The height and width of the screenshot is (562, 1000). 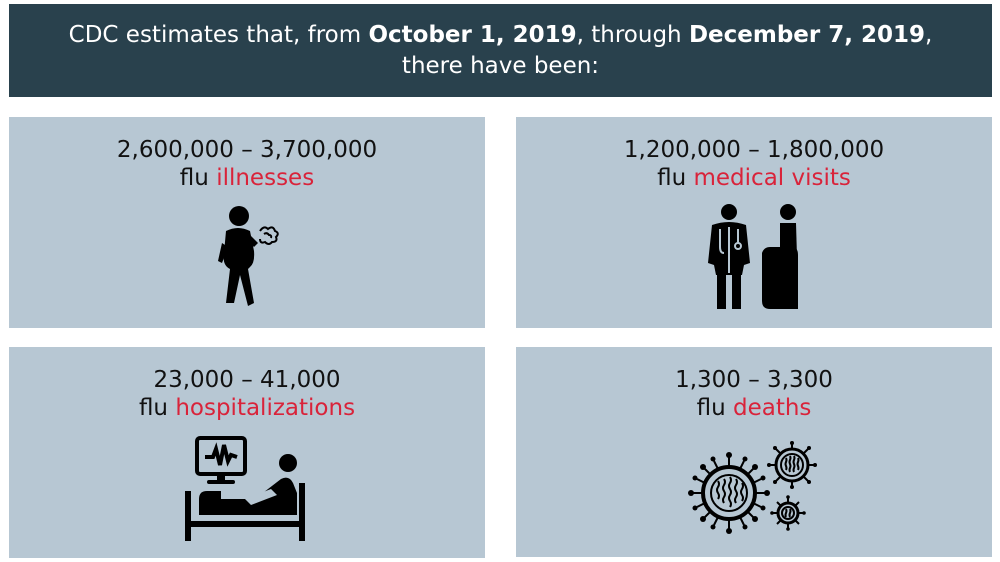 I want to click on card-label: flu medical visits, so click(x=754, y=178).